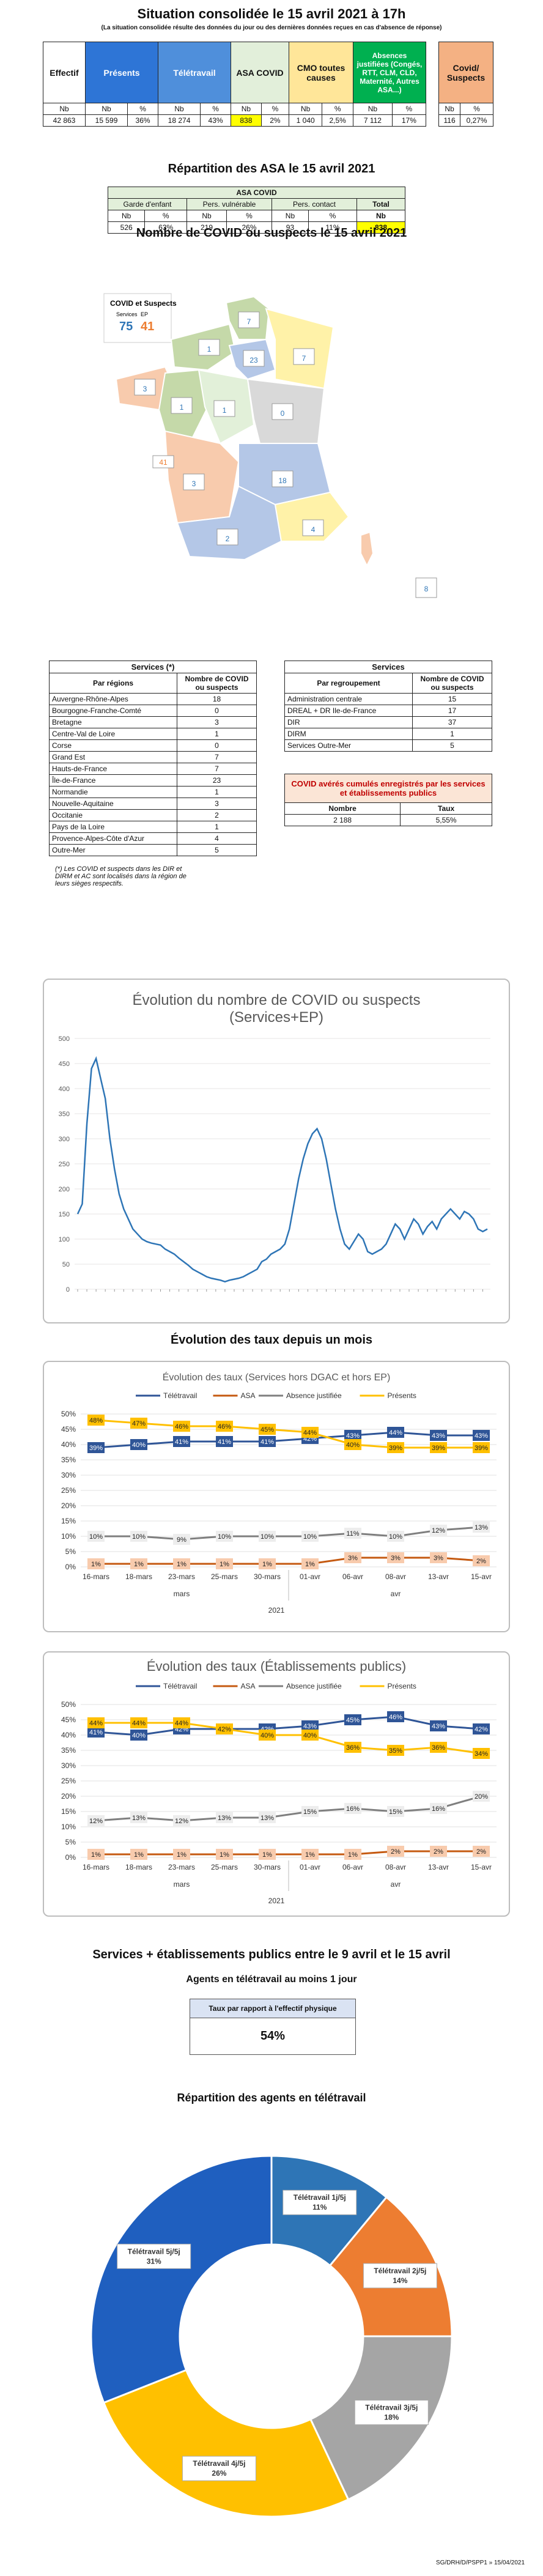 The height and width of the screenshot is (2576, 543). I want to click on region-cell-label: Normandie, so click(113, 792).